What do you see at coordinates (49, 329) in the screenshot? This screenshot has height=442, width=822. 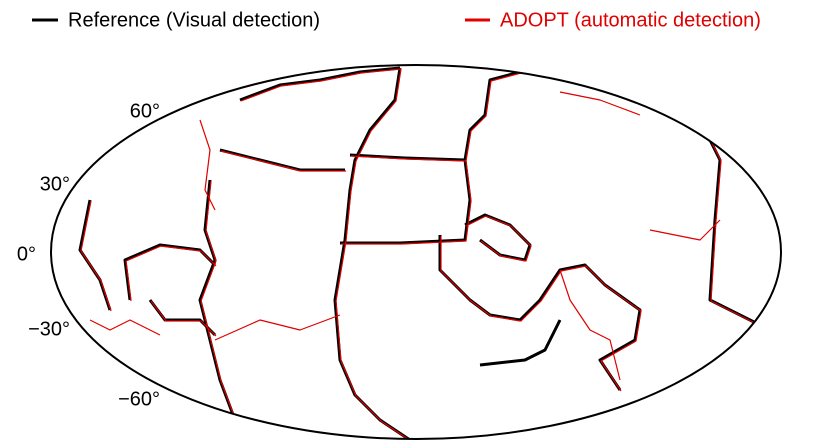 I see `latitude-label: −30°` at bounding box center [49, 329].